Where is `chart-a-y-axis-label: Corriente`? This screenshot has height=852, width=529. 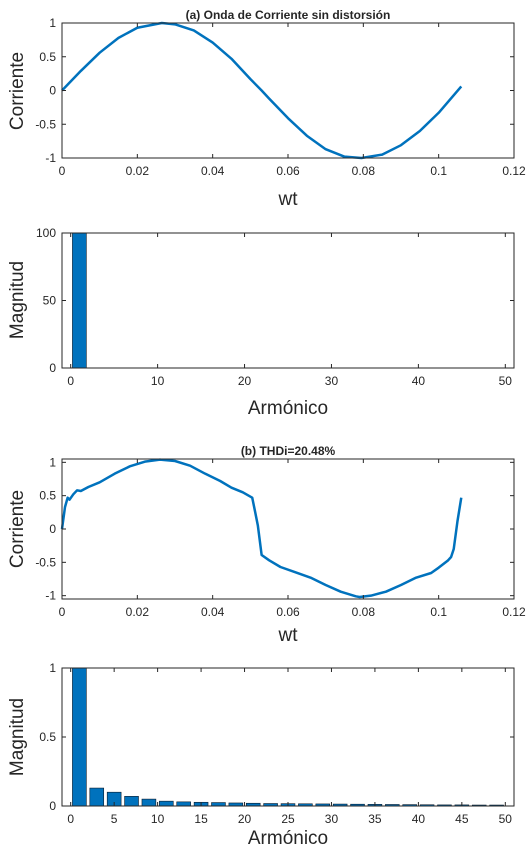 chart-a-y-axis-label: Corriente is located at coordinates (17, 91).